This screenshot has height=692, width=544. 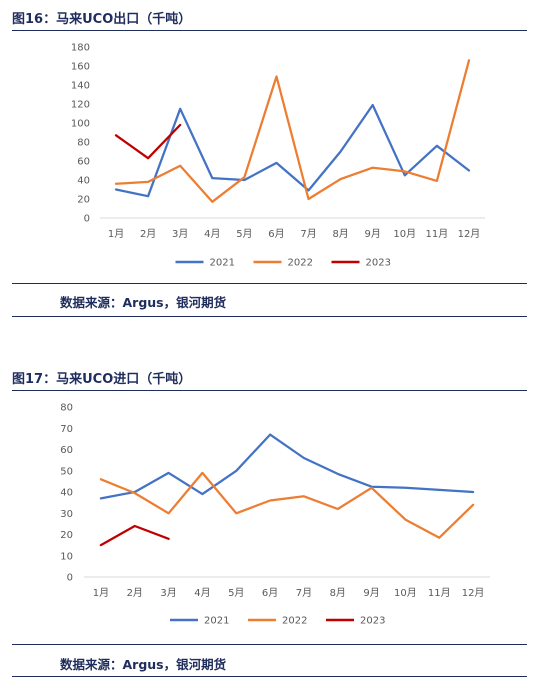 What do you see at coordinates (102, 19) in the screenshot?
I see `figure-title: 图16：马来UCO出口（千吨）` at bounding box center [102, 19].